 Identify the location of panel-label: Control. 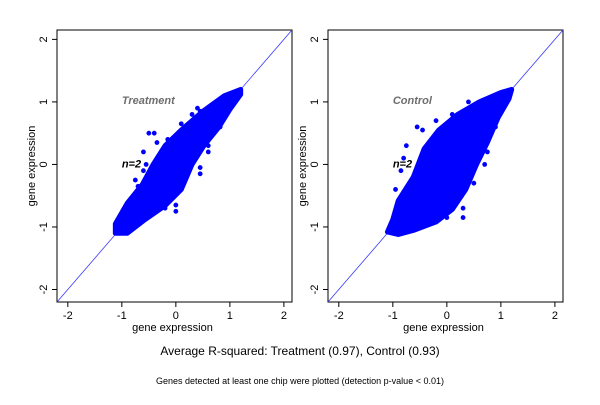
(413, 101).